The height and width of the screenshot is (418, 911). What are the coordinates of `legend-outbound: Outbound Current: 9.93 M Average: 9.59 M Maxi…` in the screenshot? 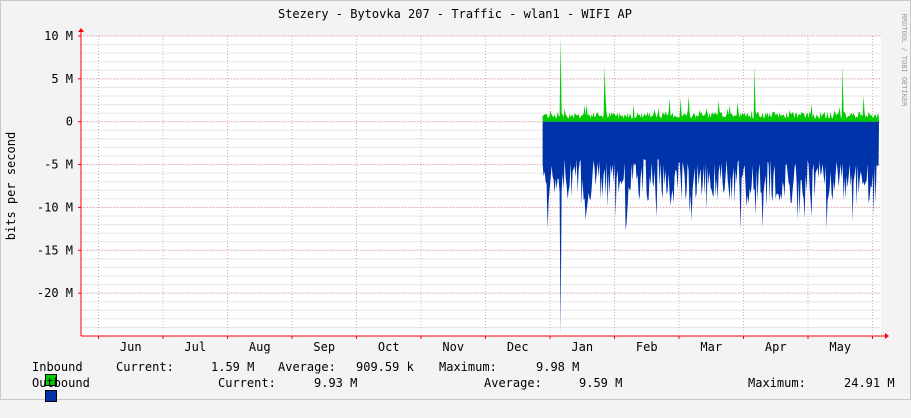 It's located at (455, 397).